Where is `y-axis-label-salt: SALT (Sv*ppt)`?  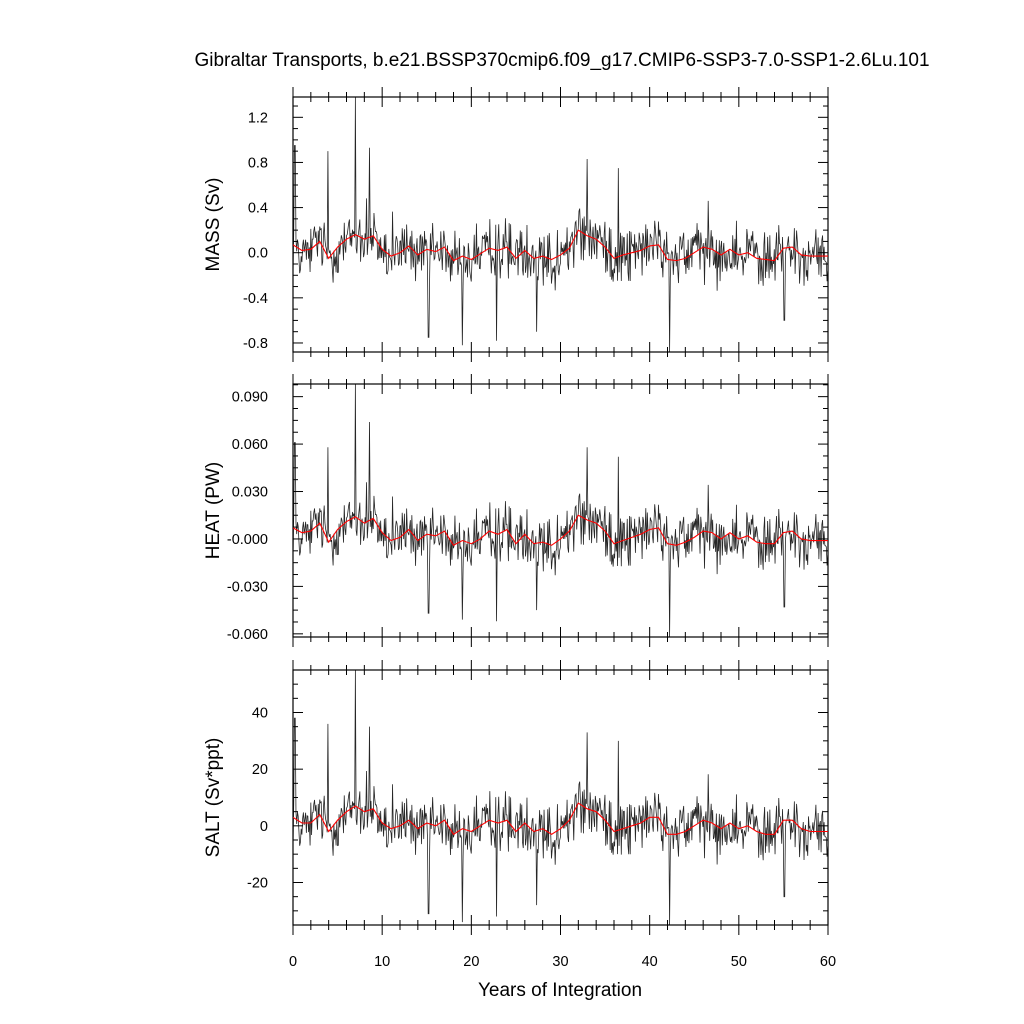 y-axis-label-salt: SALT (Sv*ppt) is located at coordinates (213, 798).